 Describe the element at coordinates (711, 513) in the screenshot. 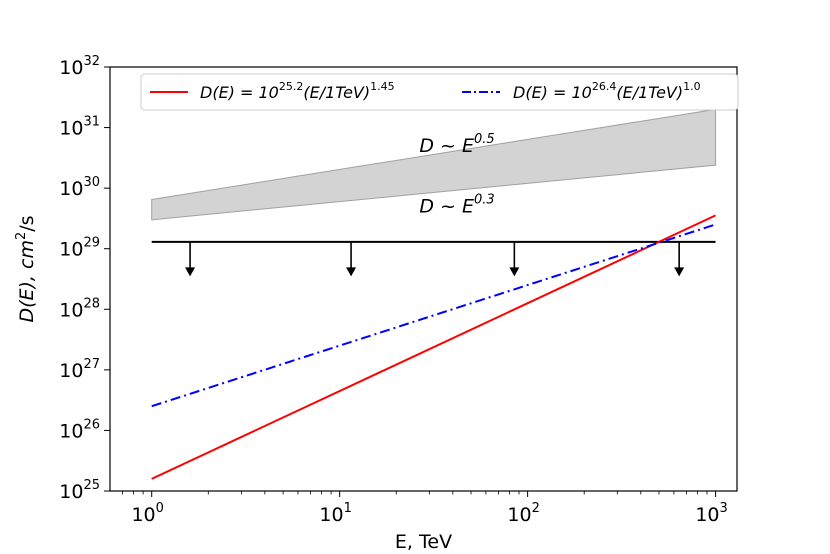

I see `x-tick-label: 10³` at that location.